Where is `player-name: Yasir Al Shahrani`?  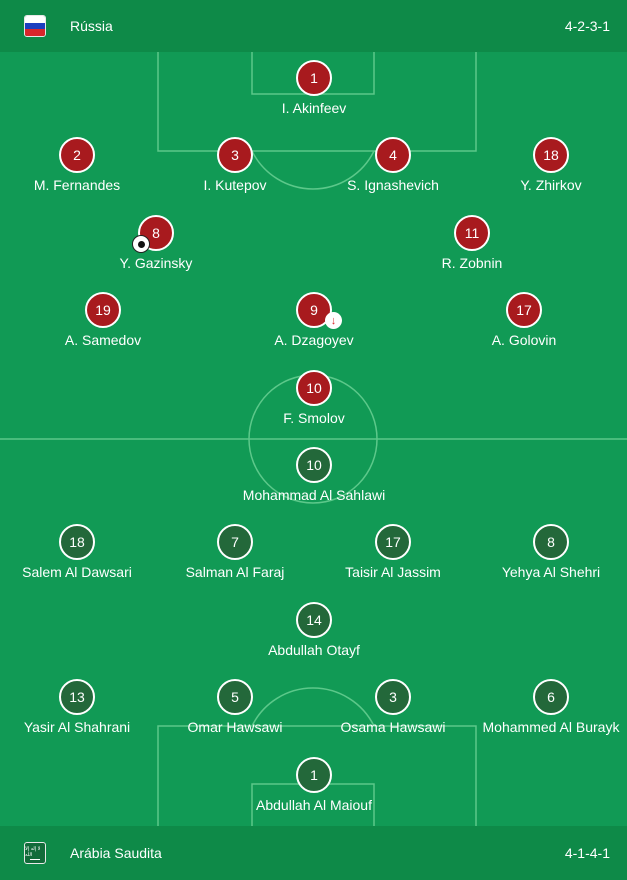 player-name: Yasir Al Shahrani is located at coordinates (77, 727).